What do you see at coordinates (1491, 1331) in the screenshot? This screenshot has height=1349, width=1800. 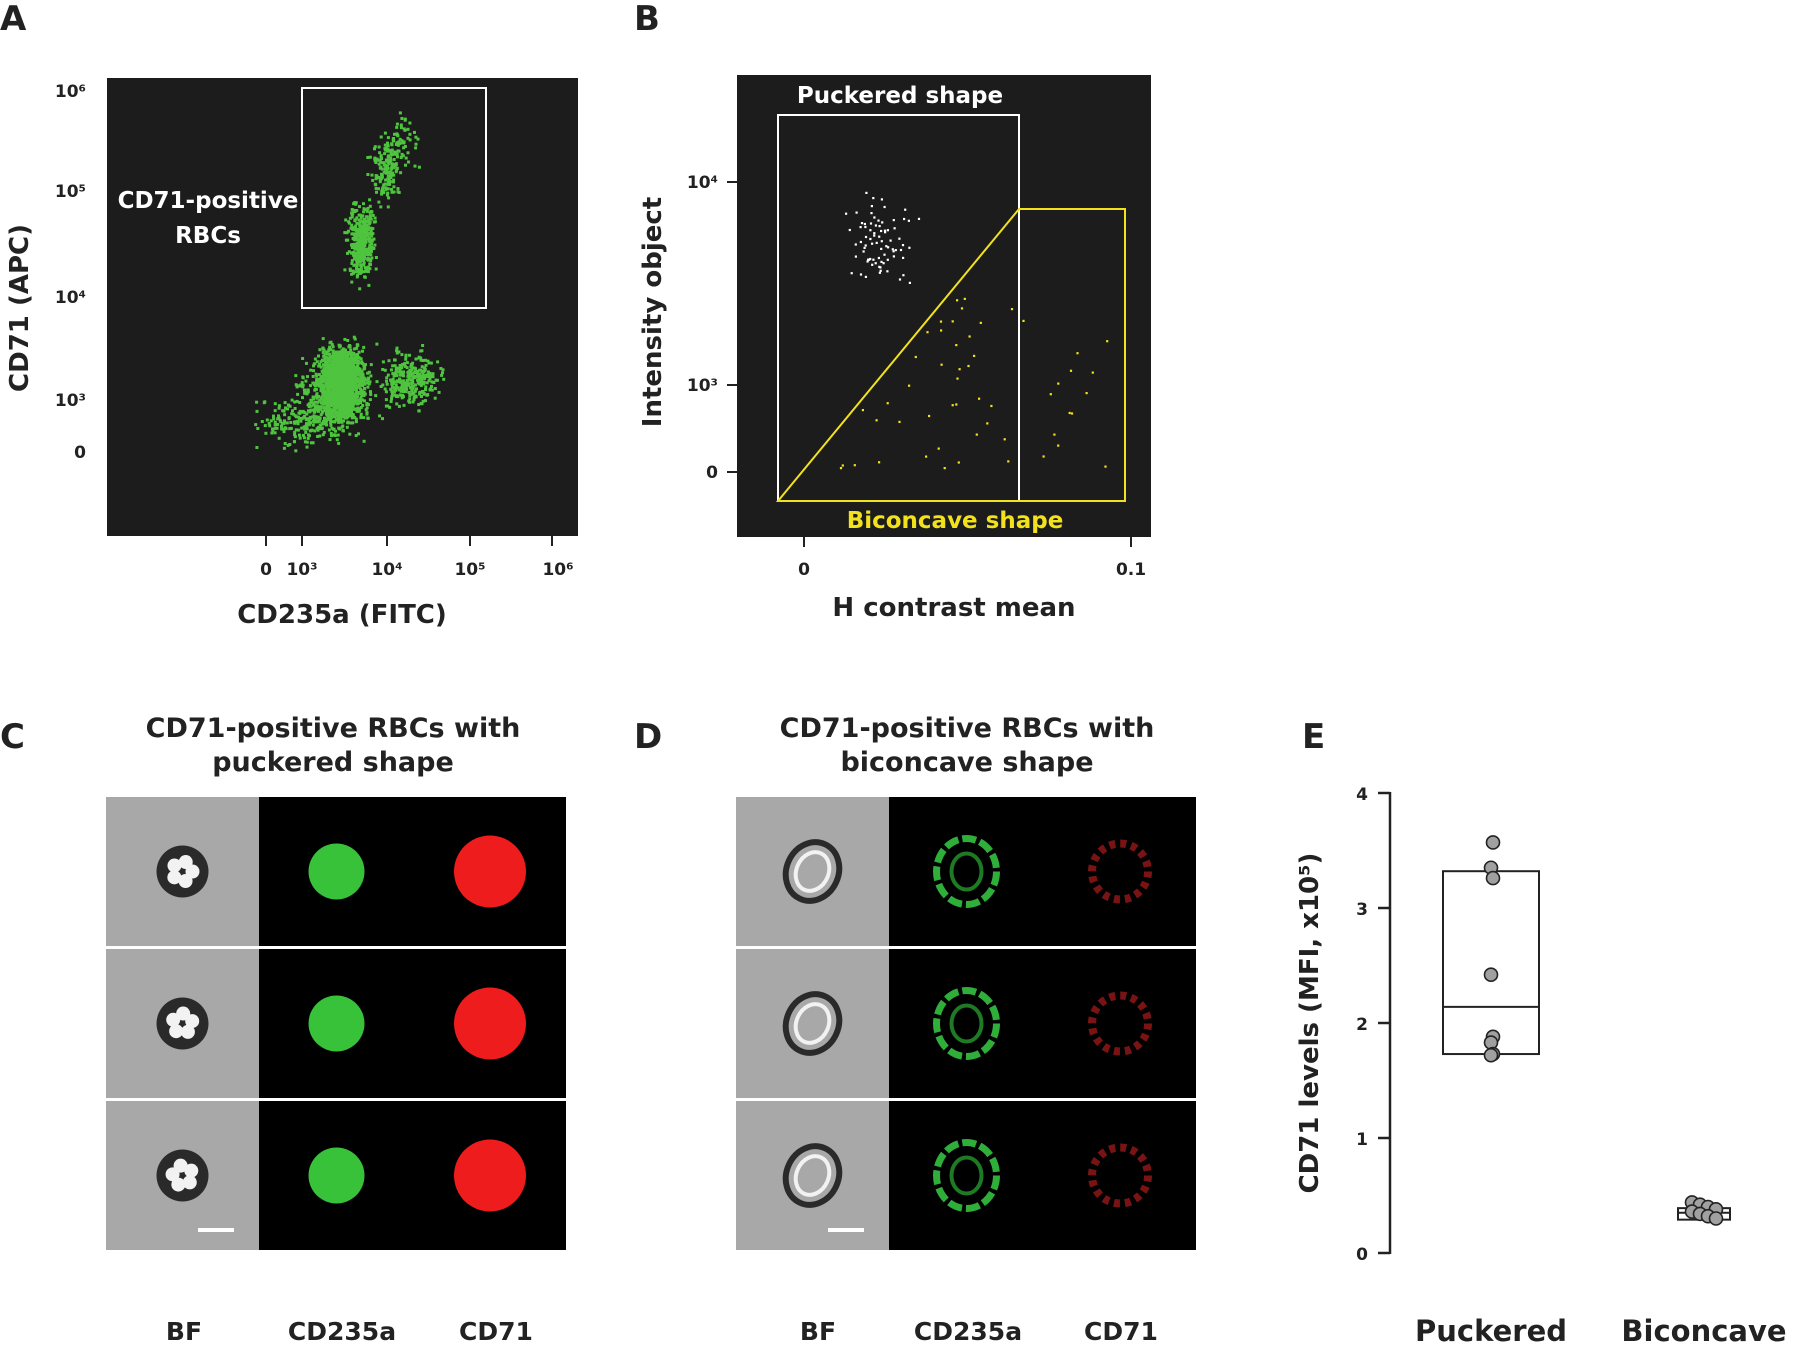 I see `panel-e-category-label: Puckered` at bounding box center [1491, 1331].